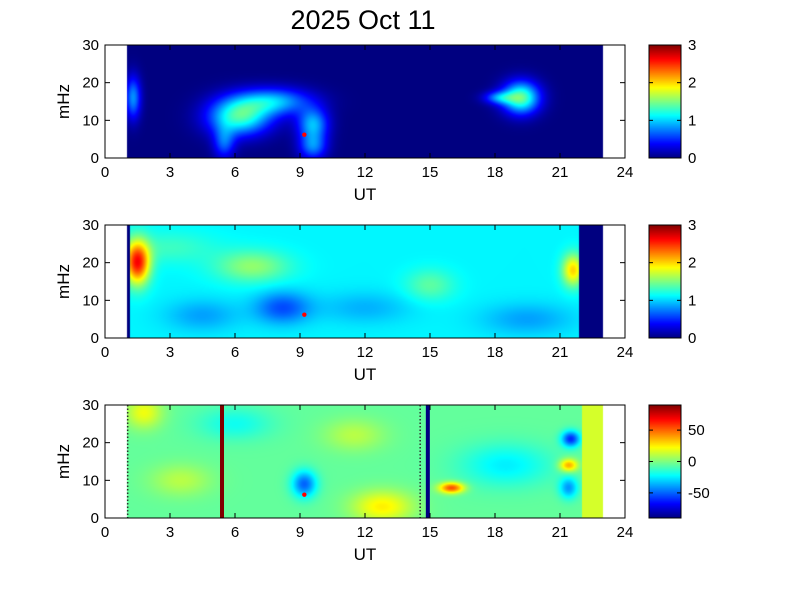 The image size is (801, 600). I want to click on colorbar-tick-label: 50, so click(696, 430).